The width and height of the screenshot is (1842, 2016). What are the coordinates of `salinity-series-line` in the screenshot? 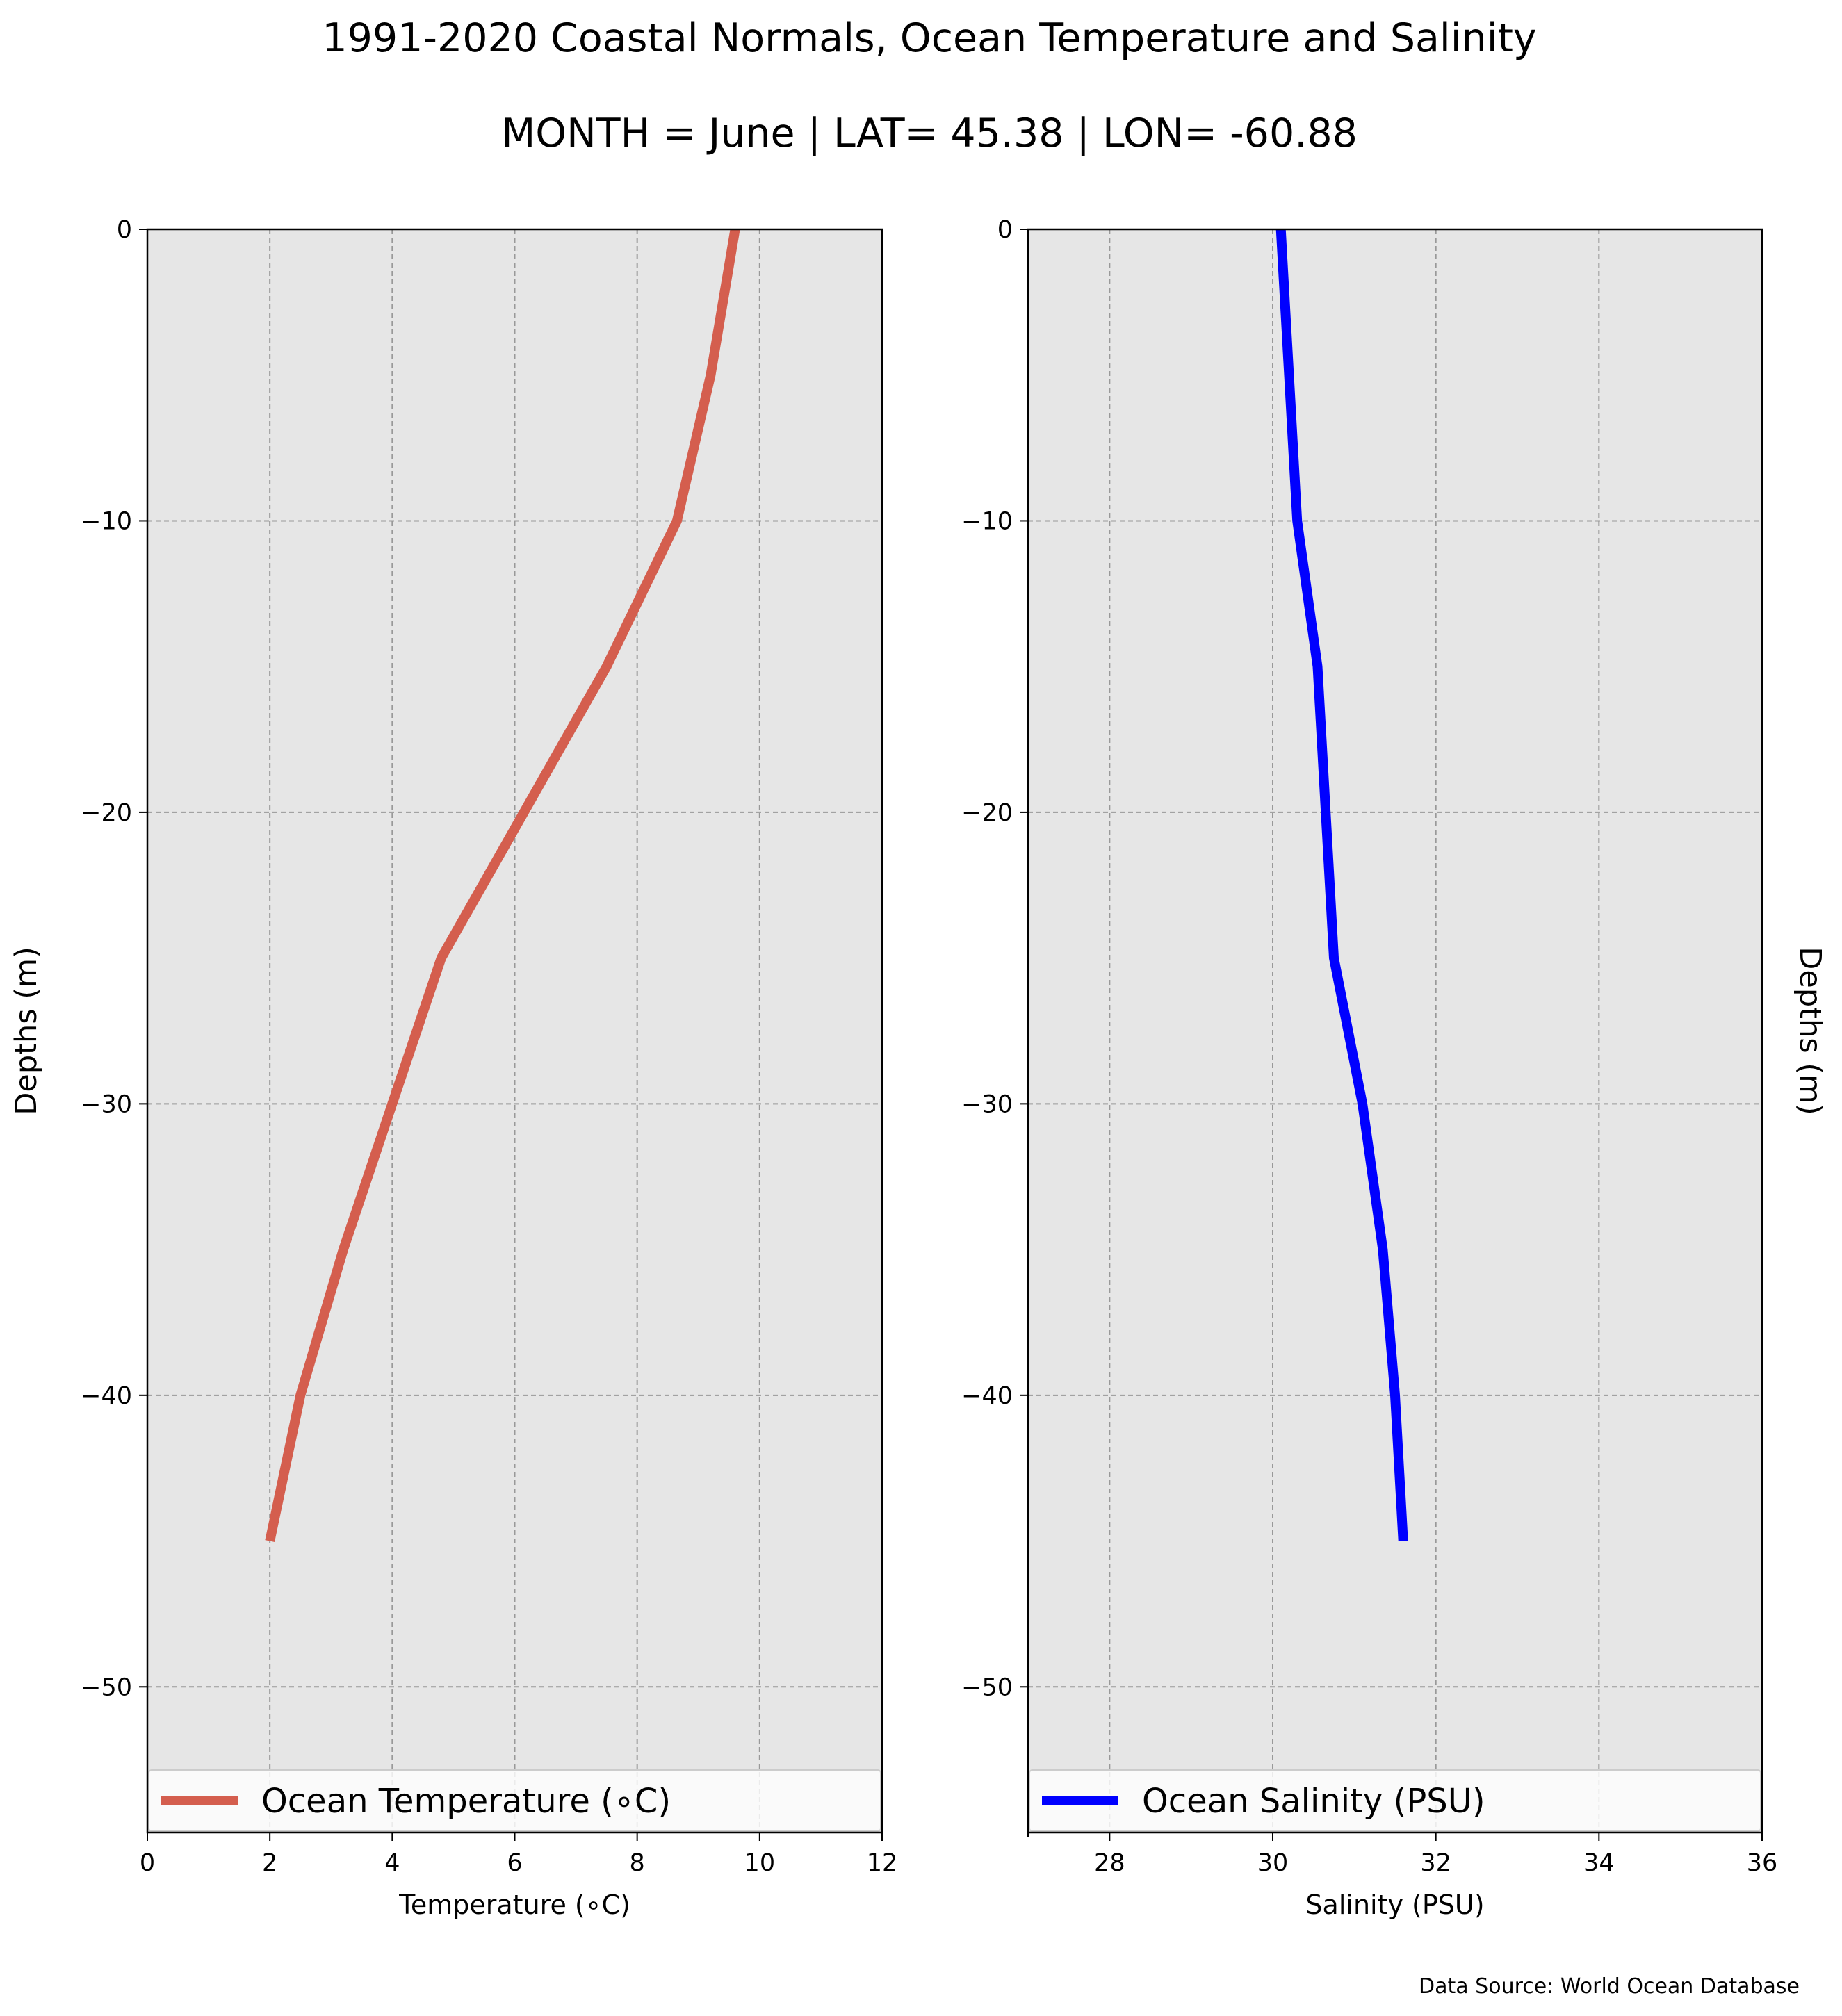 It's located at (1341, 885).